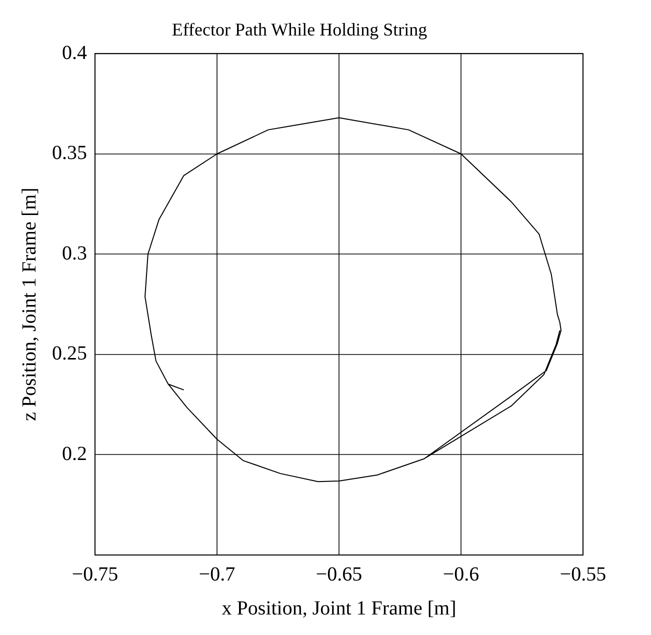 The width and height of the screenshot is (651, 635). I want to click on x-tick-label: −0.65, so click(339, 574).